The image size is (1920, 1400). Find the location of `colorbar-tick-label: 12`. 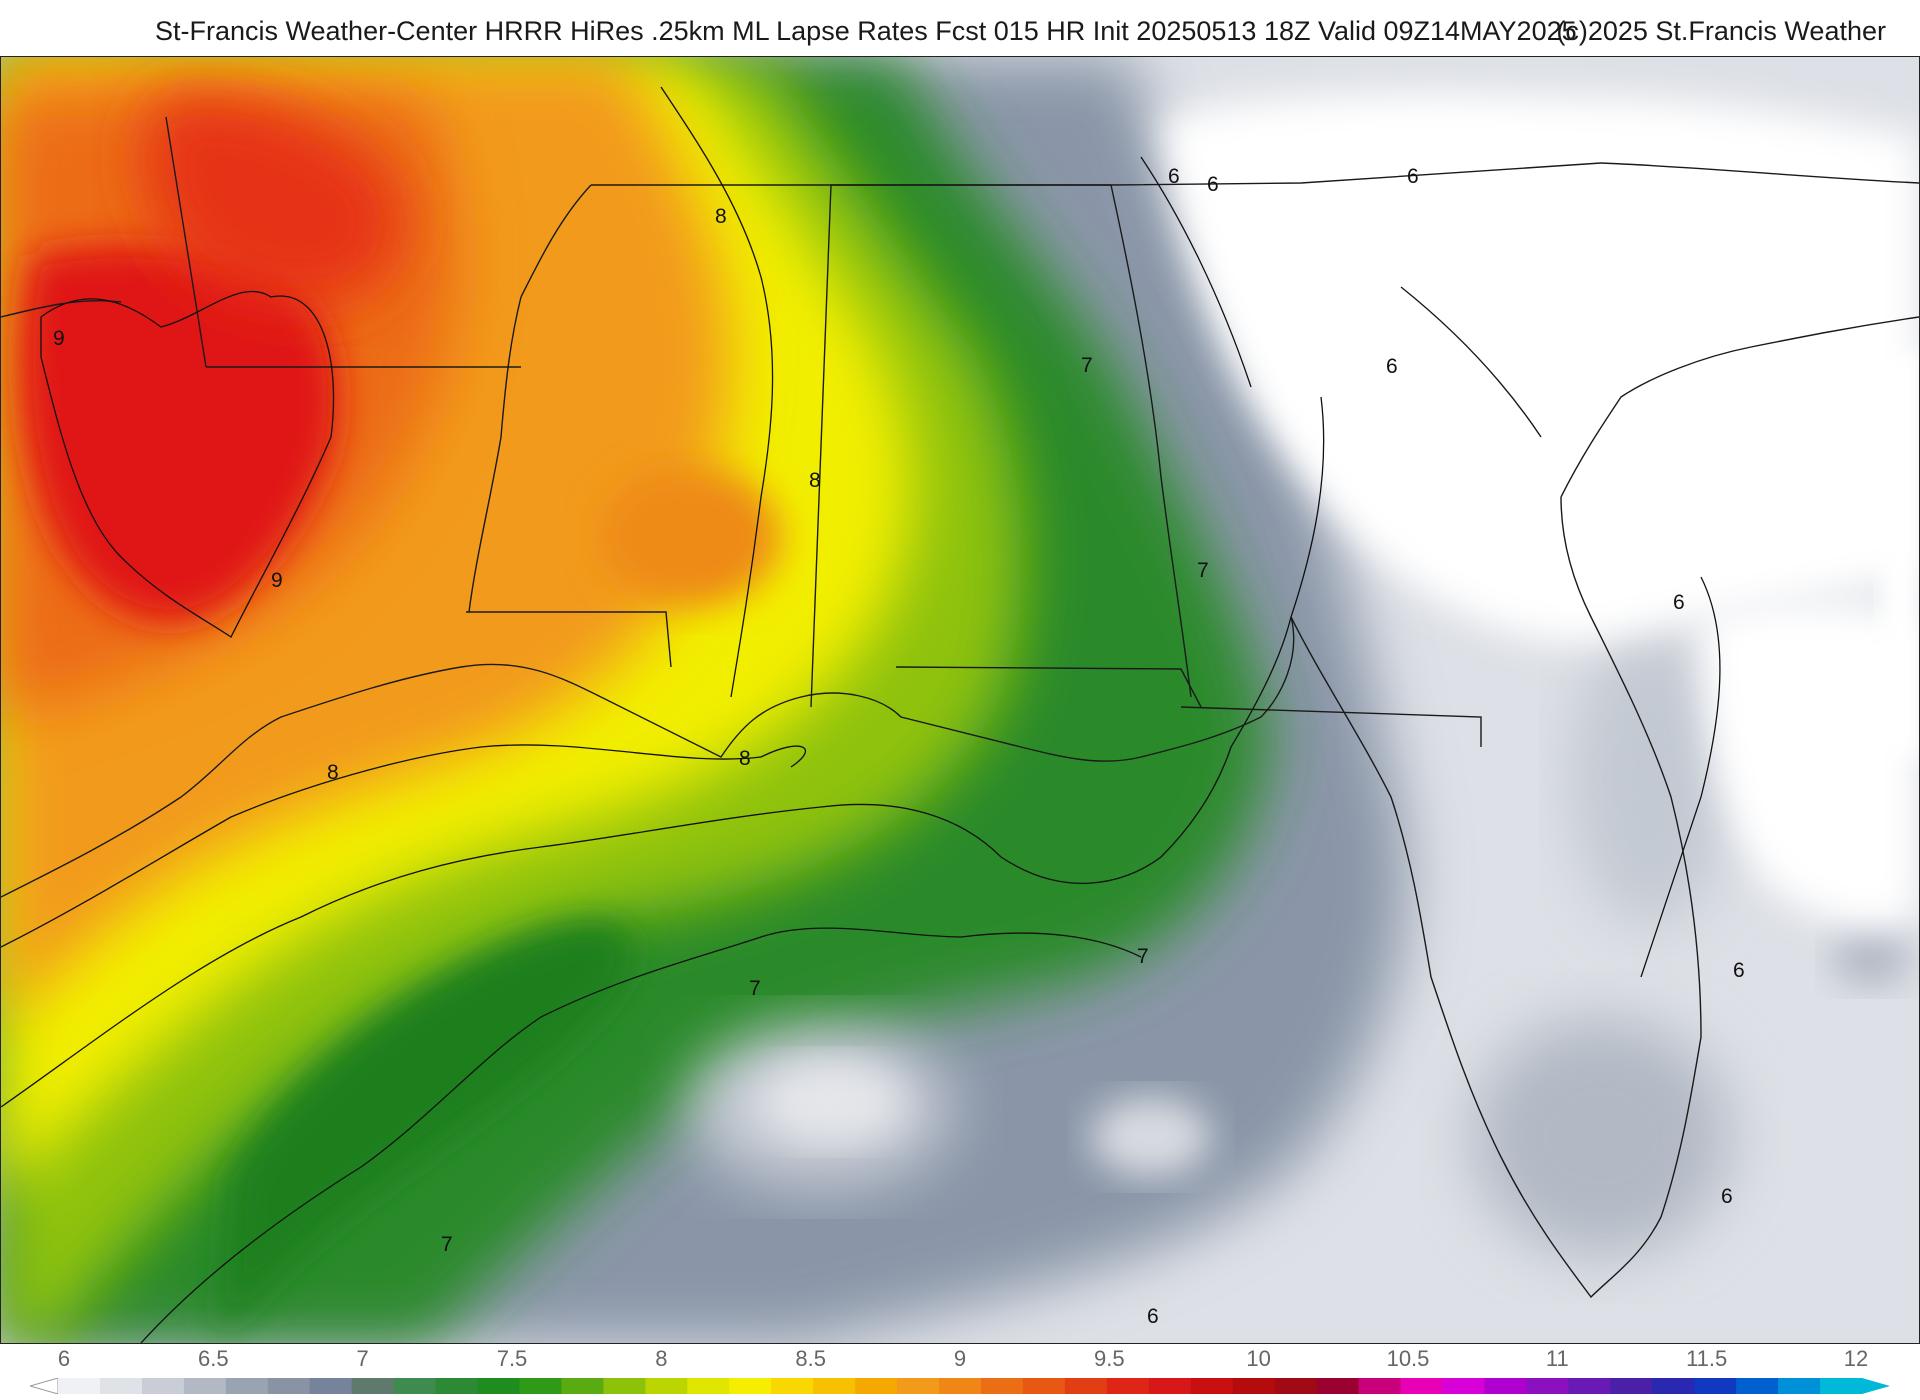

colorbar-tick-label: 12 is located at coordinates (1856, 1358).